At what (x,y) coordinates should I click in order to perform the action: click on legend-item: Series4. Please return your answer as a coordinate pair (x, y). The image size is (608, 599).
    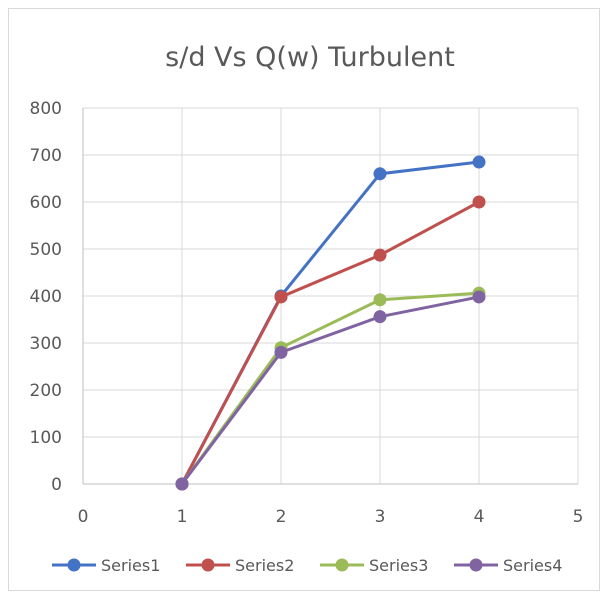
    Looking at the image, I should click on (508, 565).